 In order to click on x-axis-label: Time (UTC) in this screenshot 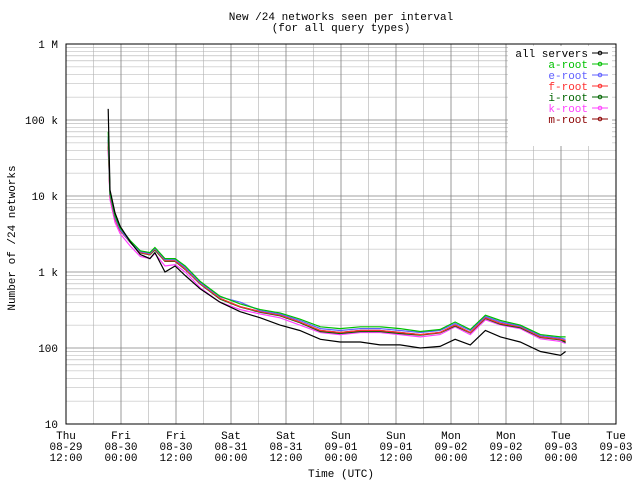, I will do `click(341, 474)`.